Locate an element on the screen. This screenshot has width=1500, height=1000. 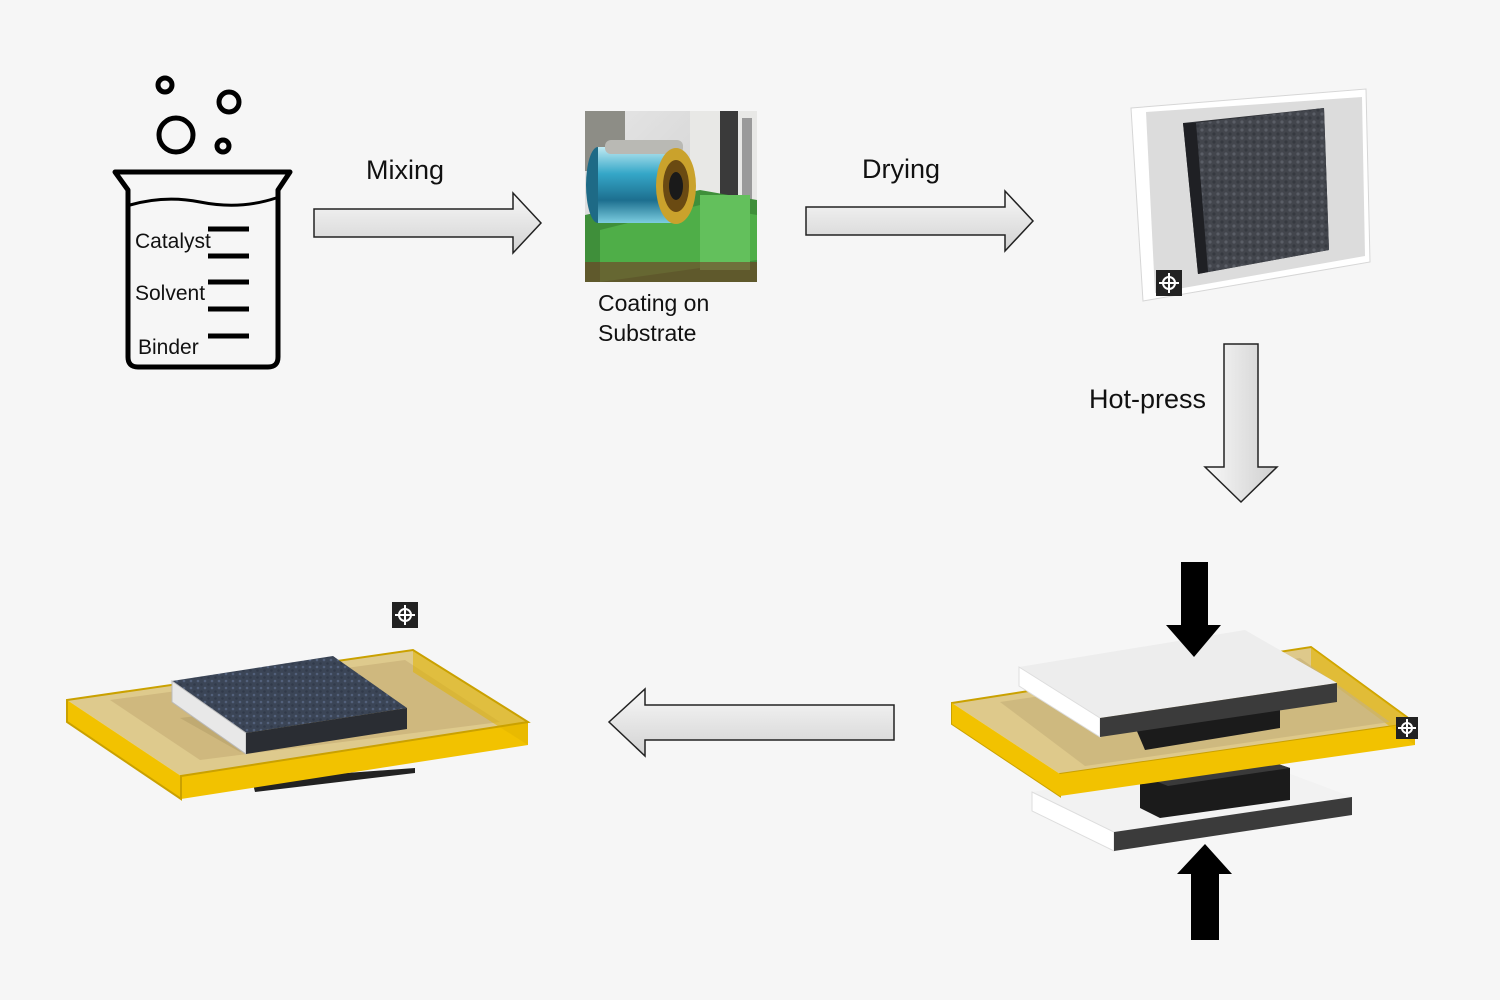
step-label-hotpress: Hot-press is located at coordinates (1148, 399).